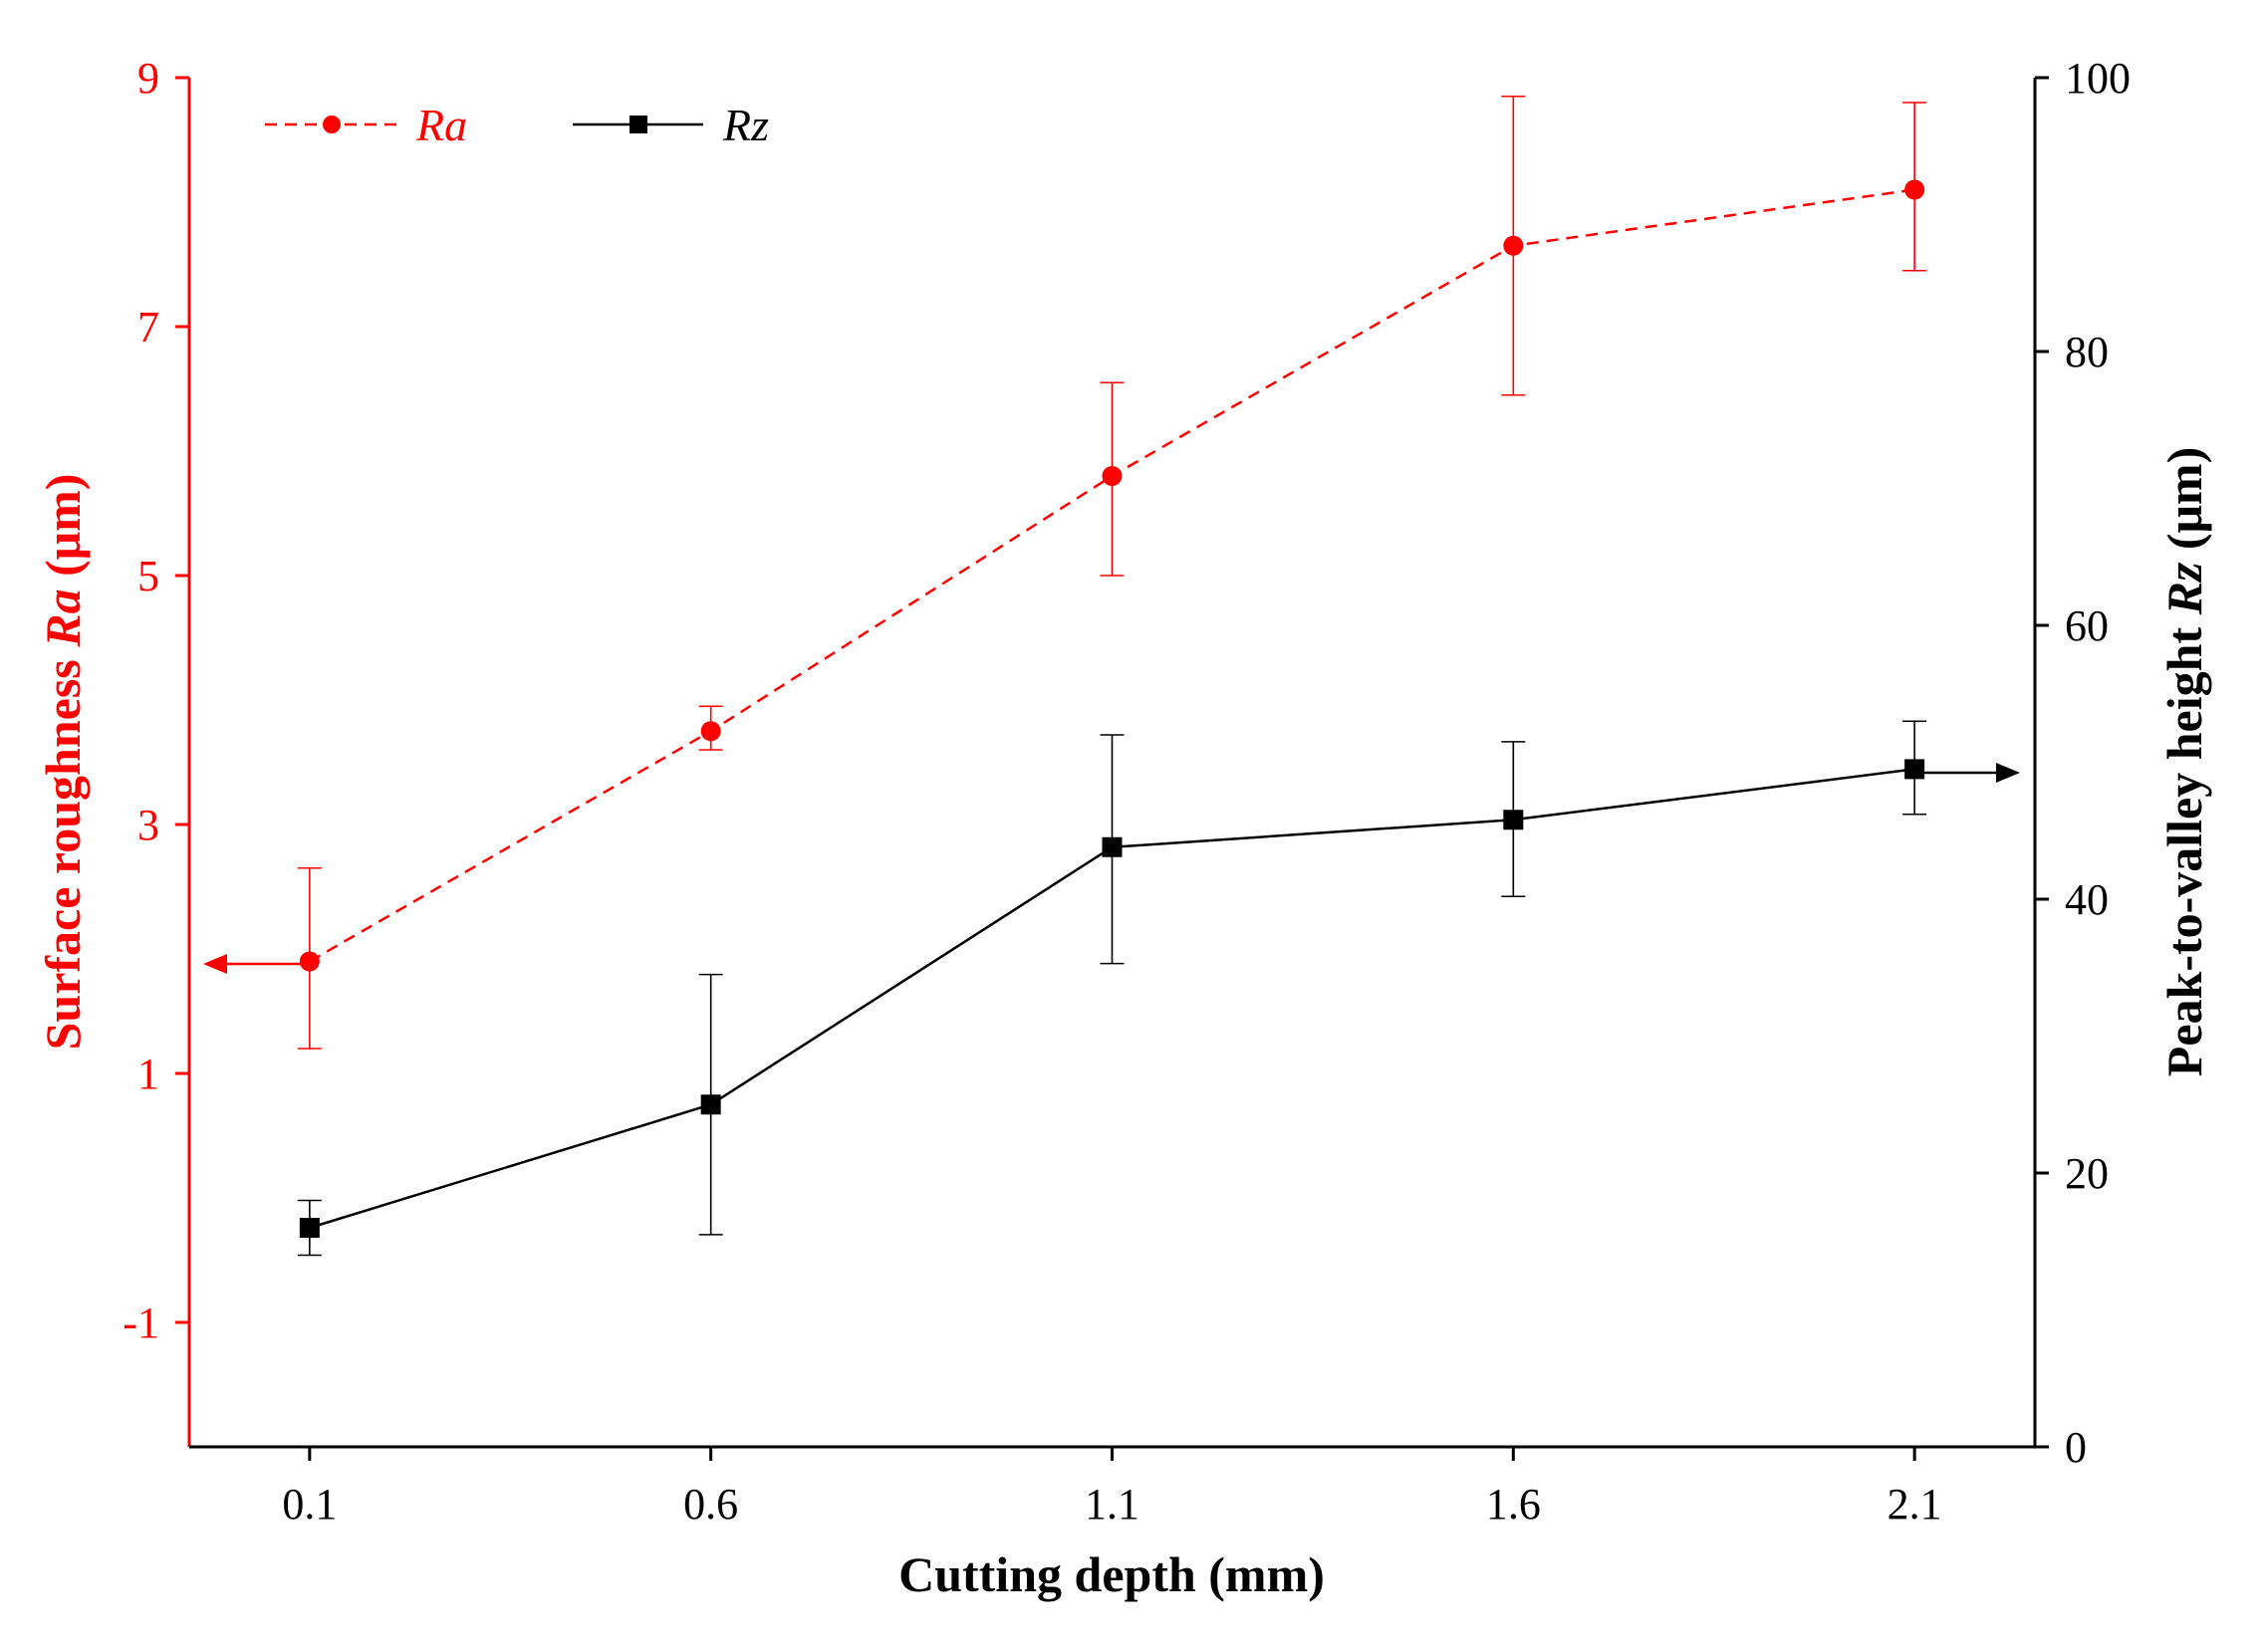 This screenshot has height=1652, width=2264. I want to click on legend-ra-marker, so click(332, 124).